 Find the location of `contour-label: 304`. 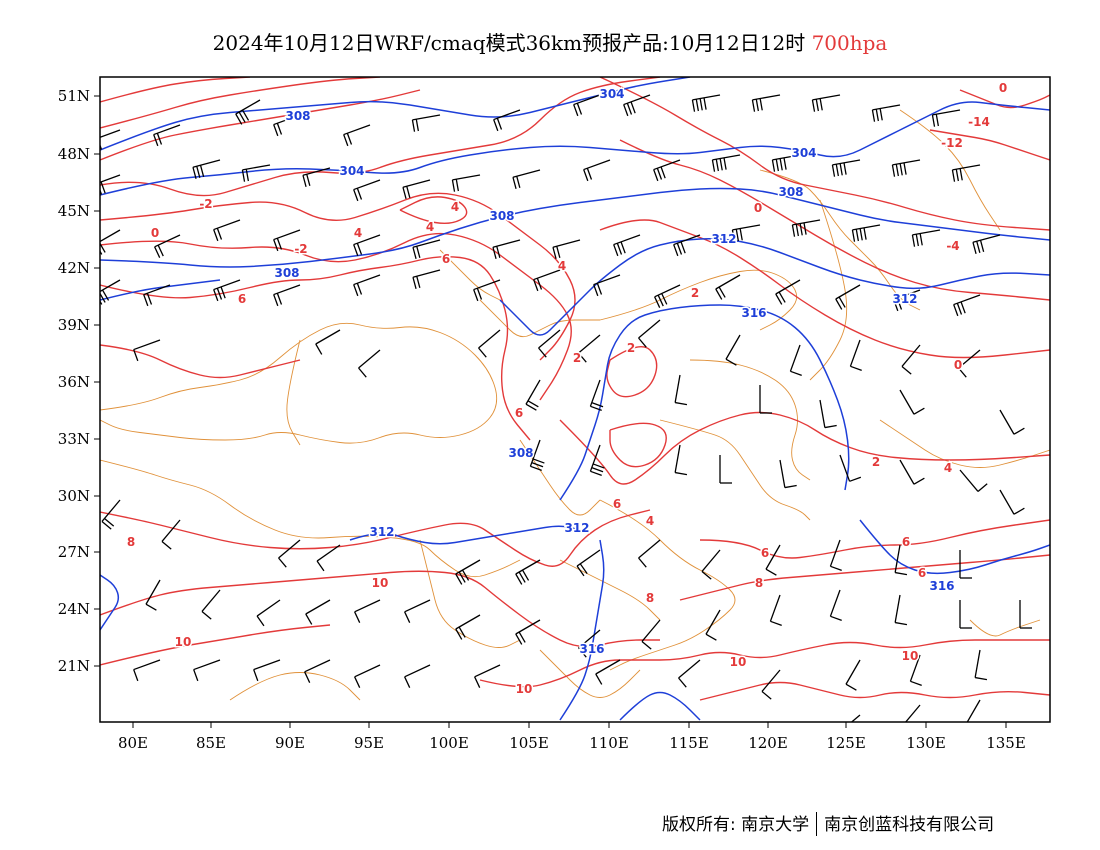

contour-label: 304 is located at coordinates (351, 171).